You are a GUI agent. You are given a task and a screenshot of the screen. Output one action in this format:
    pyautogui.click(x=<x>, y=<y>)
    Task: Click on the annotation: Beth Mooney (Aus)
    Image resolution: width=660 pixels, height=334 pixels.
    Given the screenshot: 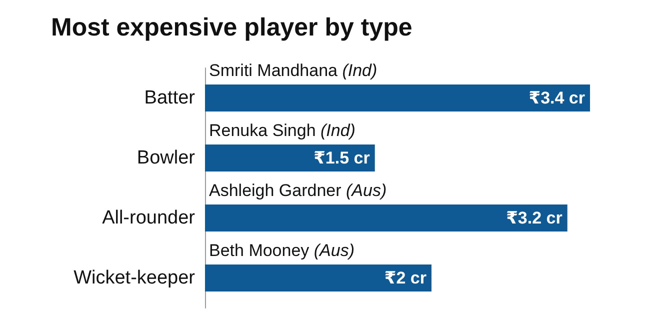 What is the action you would take?
    pyautogui.click(x=282, y=250)
    